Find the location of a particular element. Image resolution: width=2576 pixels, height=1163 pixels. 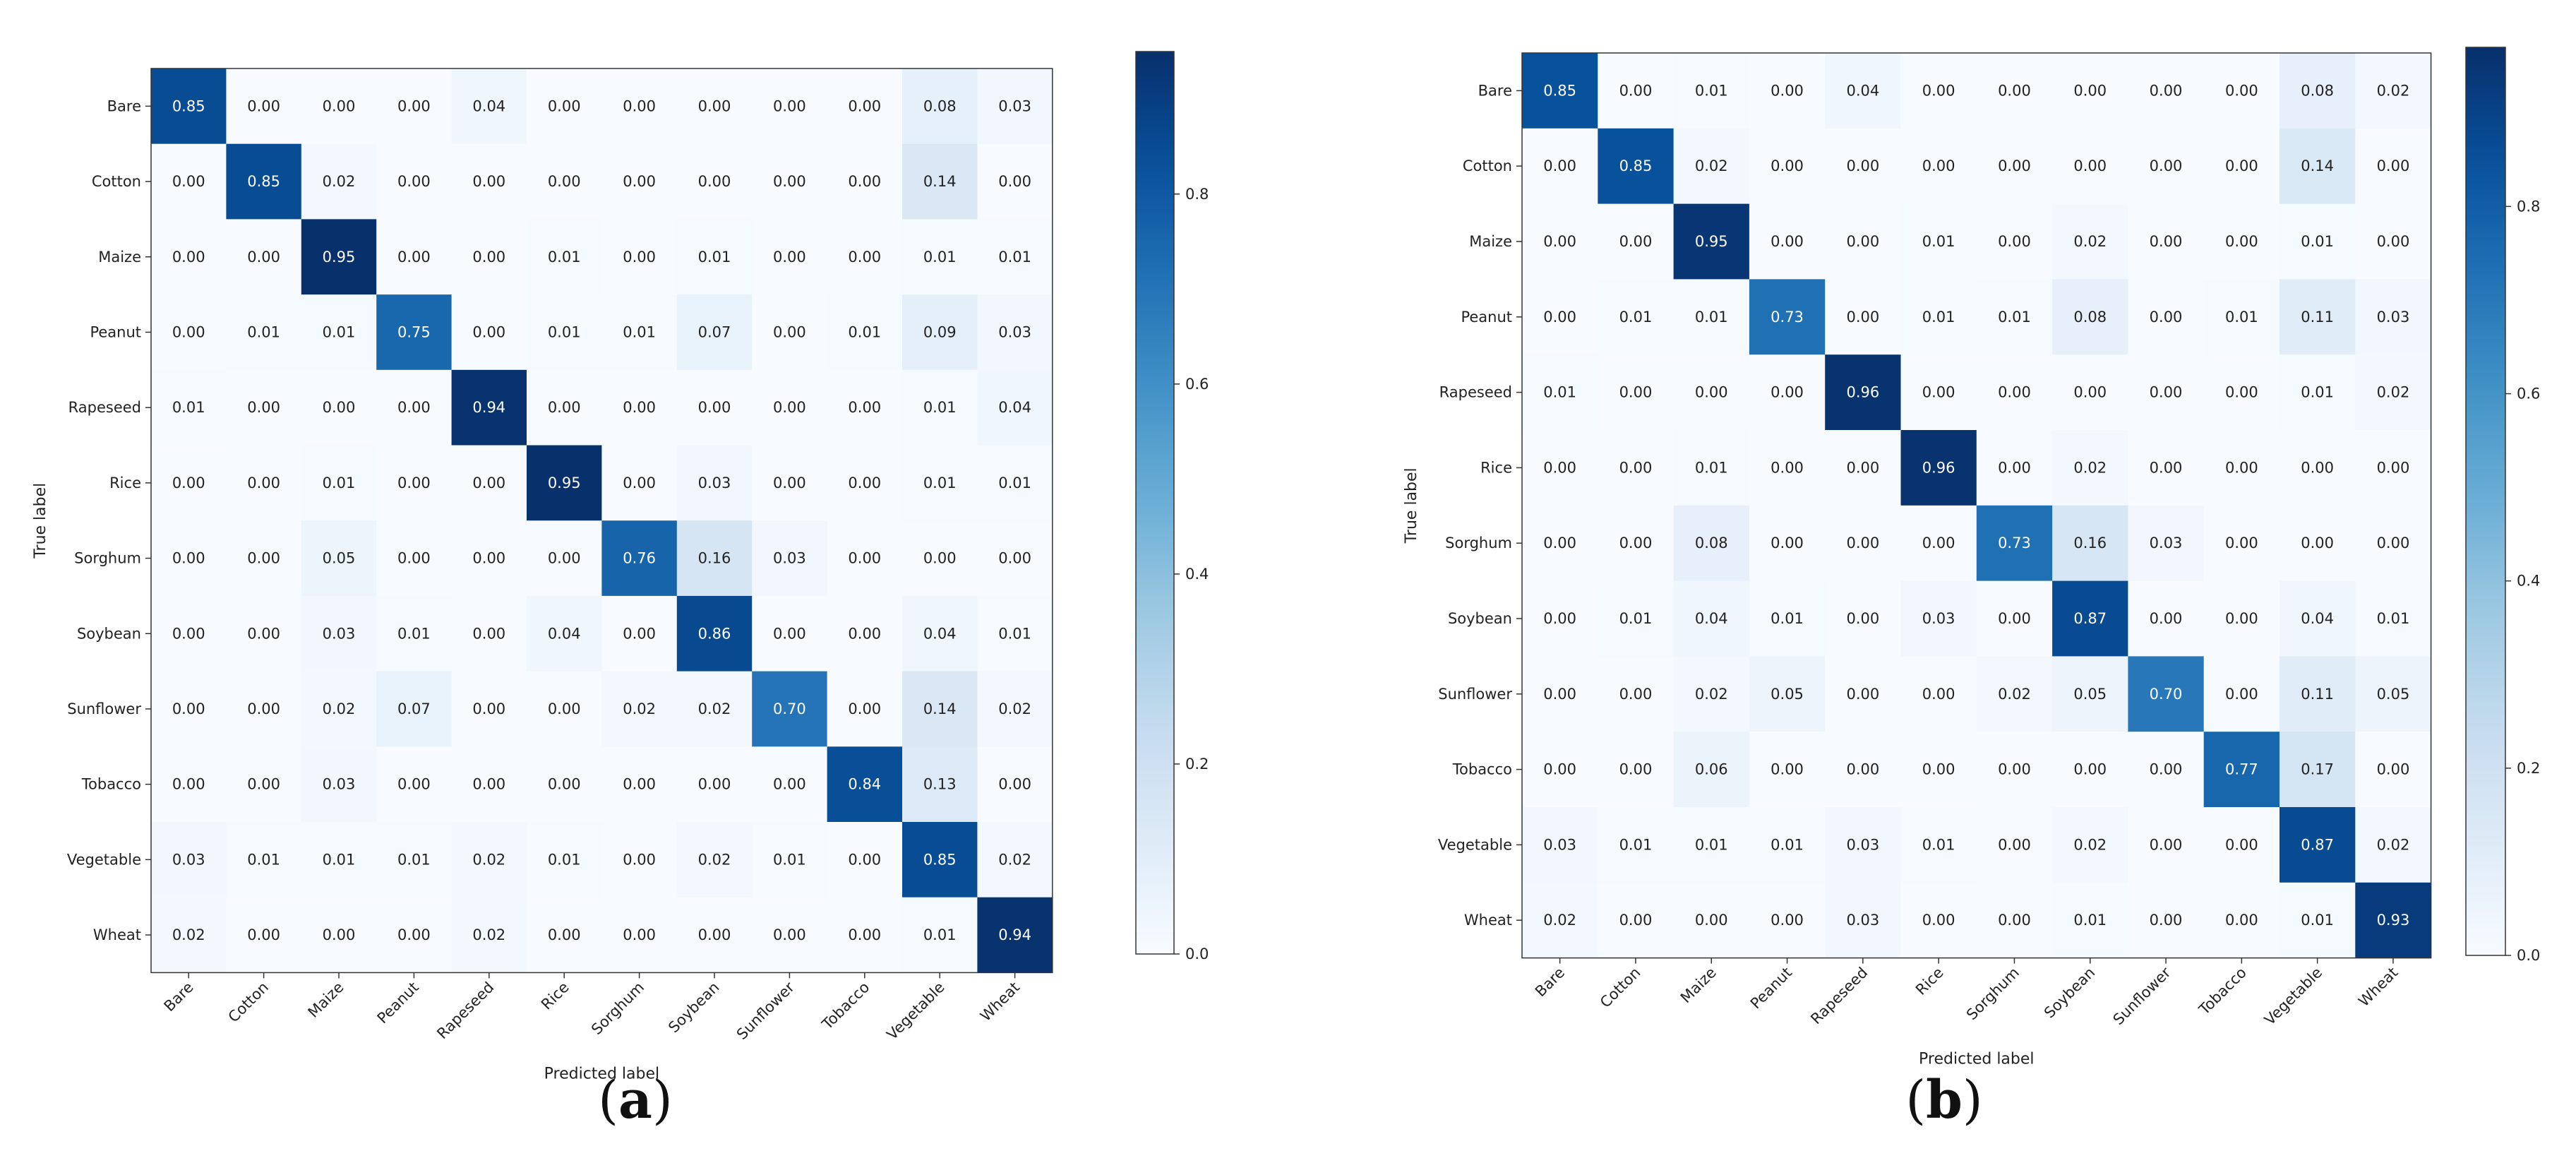

y-tick-label: Wheat is located at coordinates (1488, 920).